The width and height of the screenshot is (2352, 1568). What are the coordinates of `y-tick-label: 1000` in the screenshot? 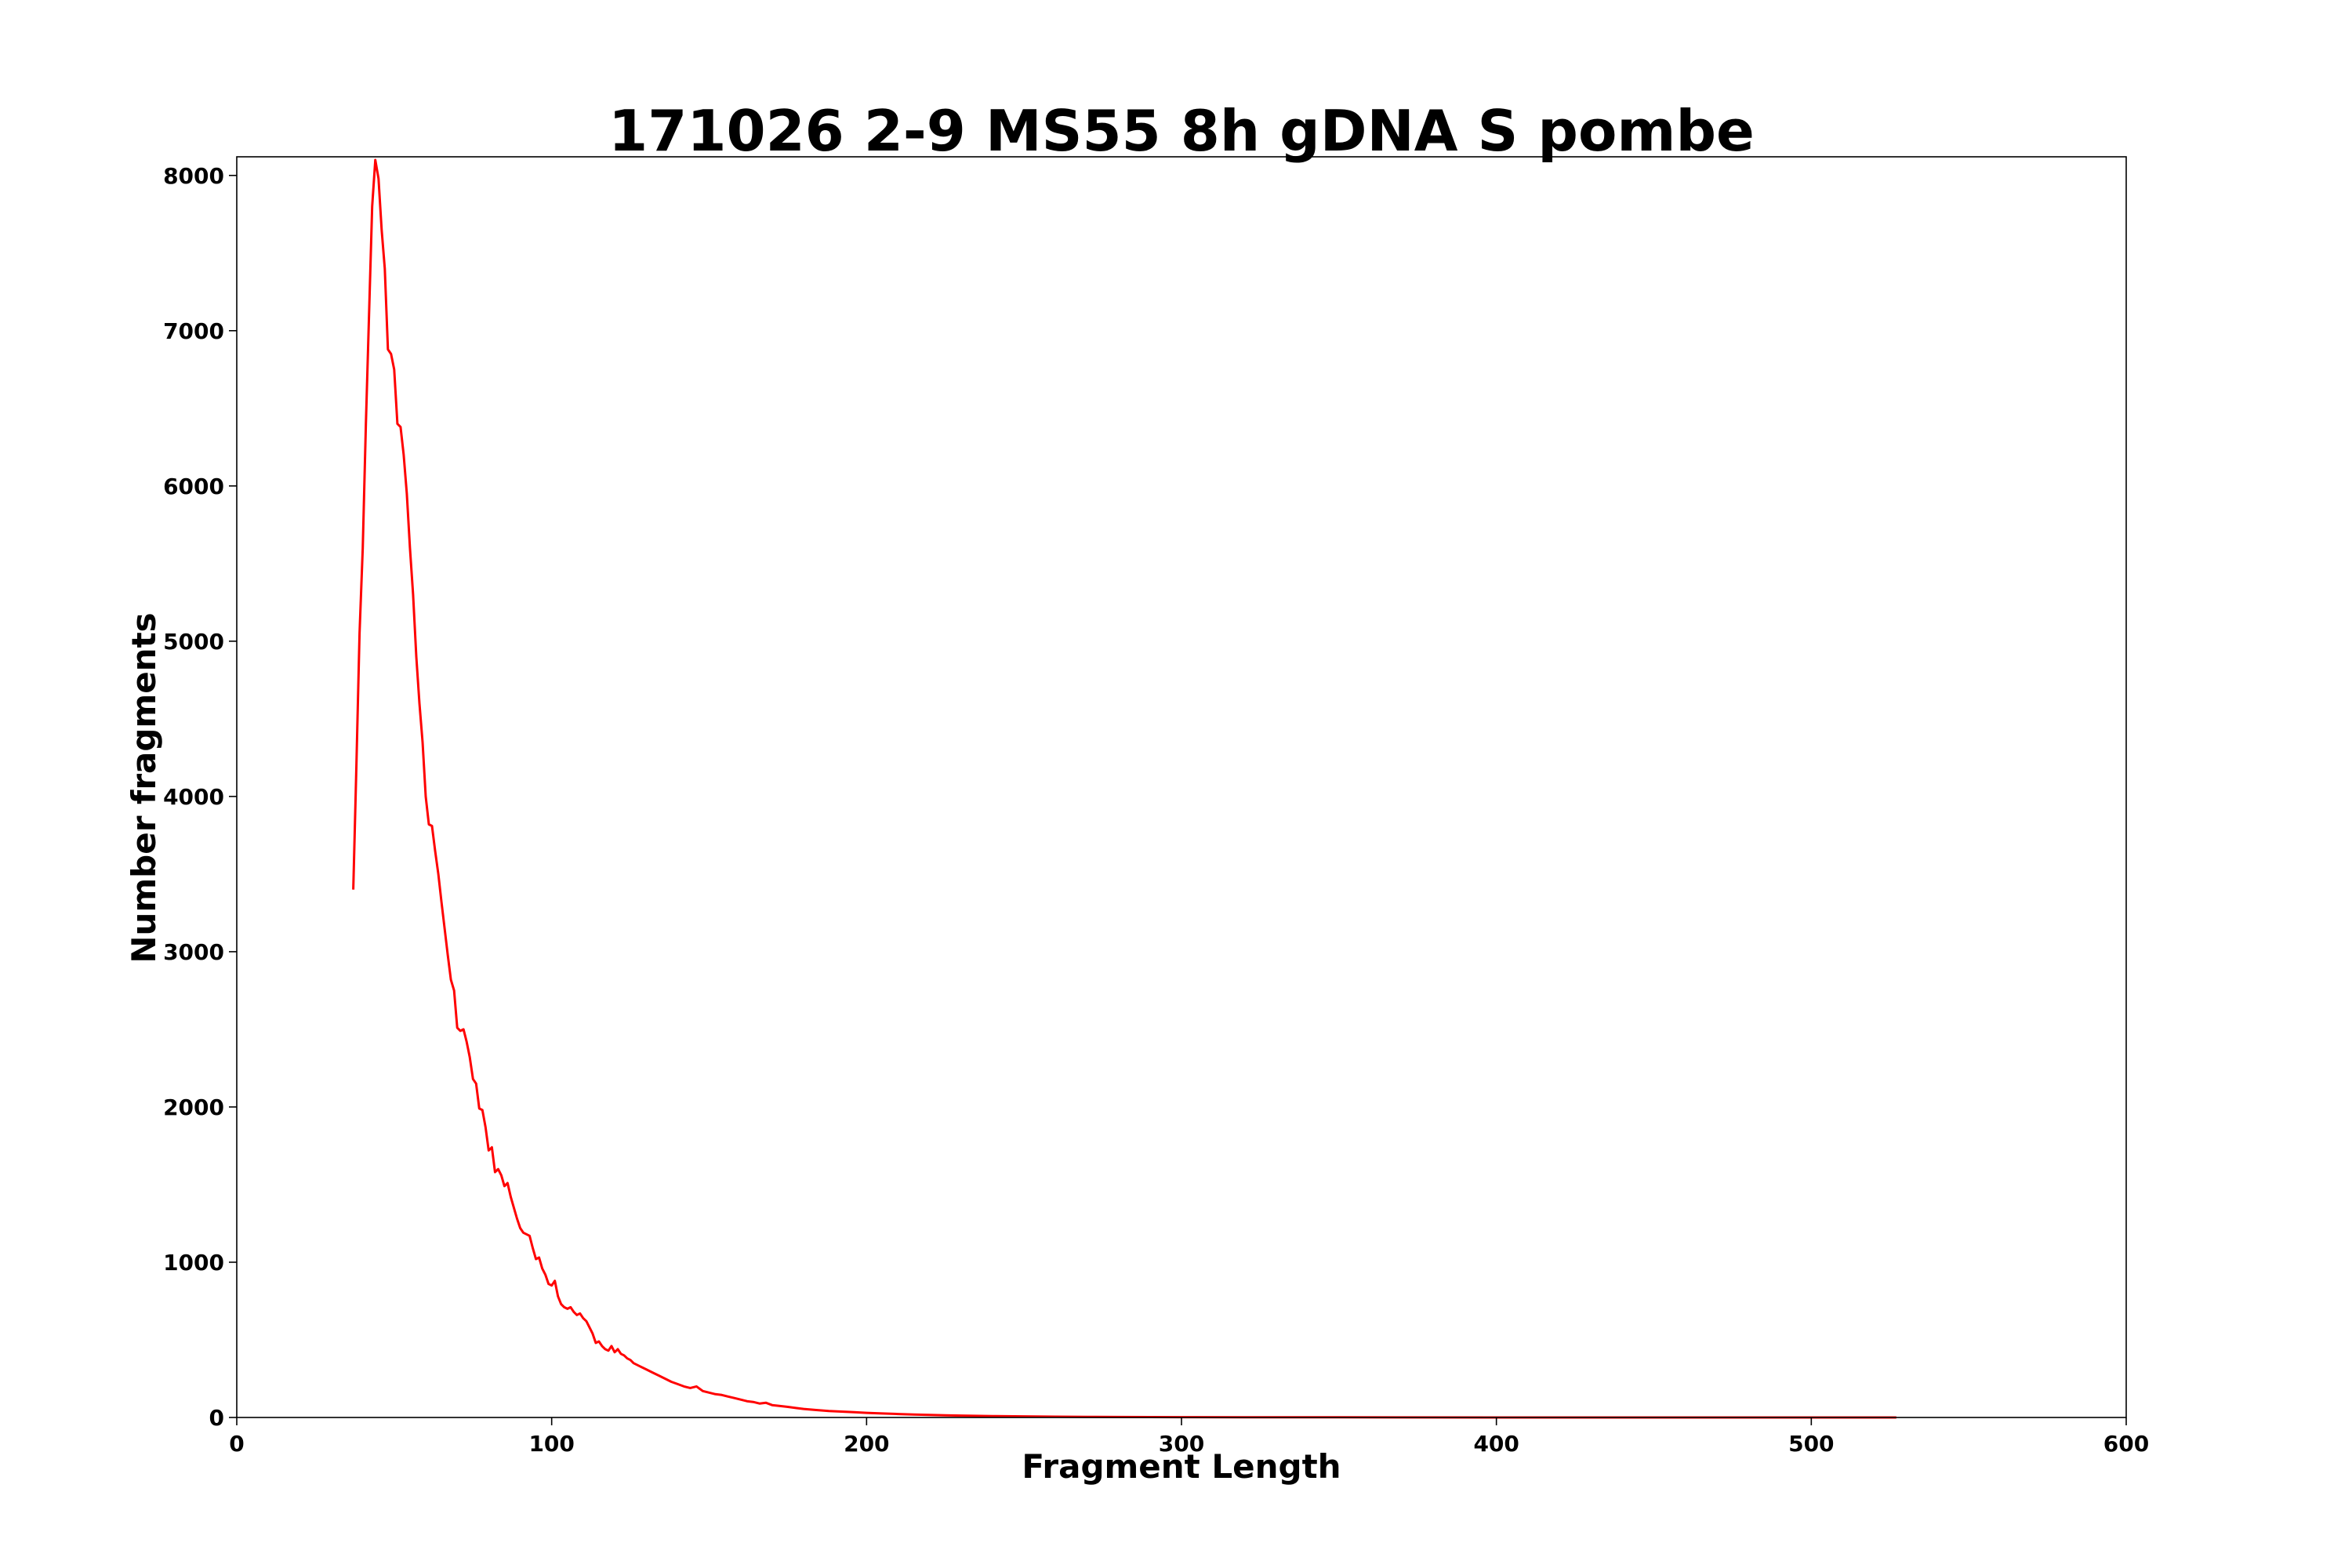 It's located at (193, 1263).